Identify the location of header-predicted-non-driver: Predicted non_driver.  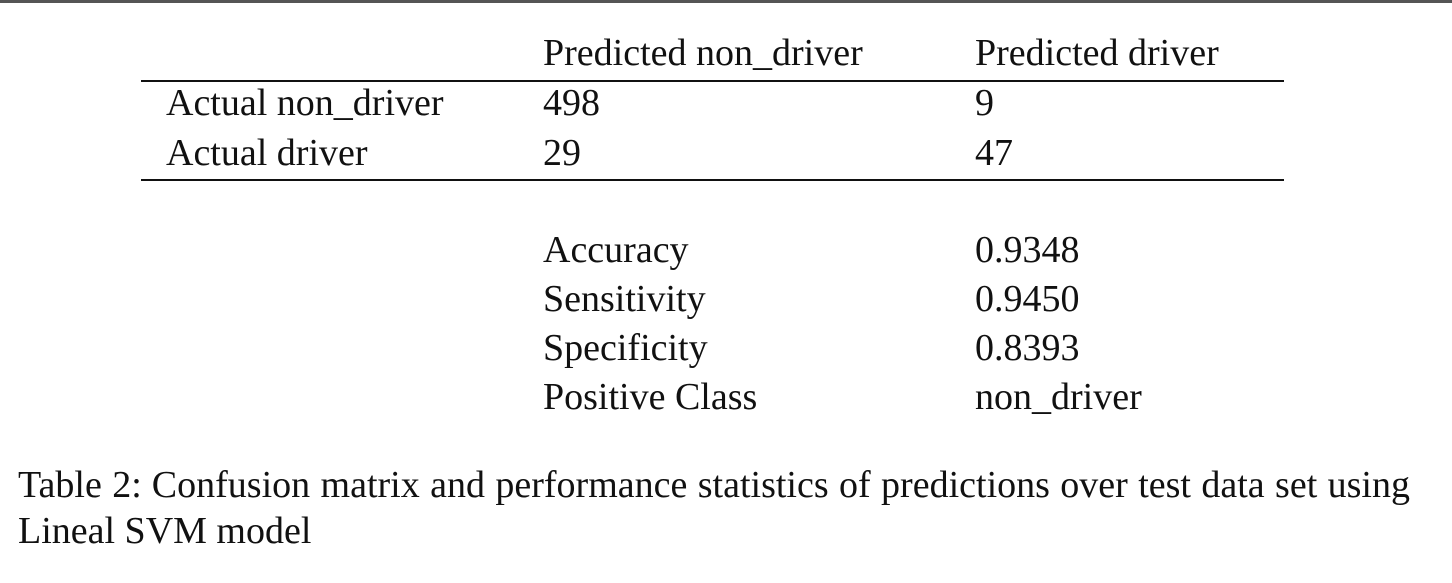
(703, 53).